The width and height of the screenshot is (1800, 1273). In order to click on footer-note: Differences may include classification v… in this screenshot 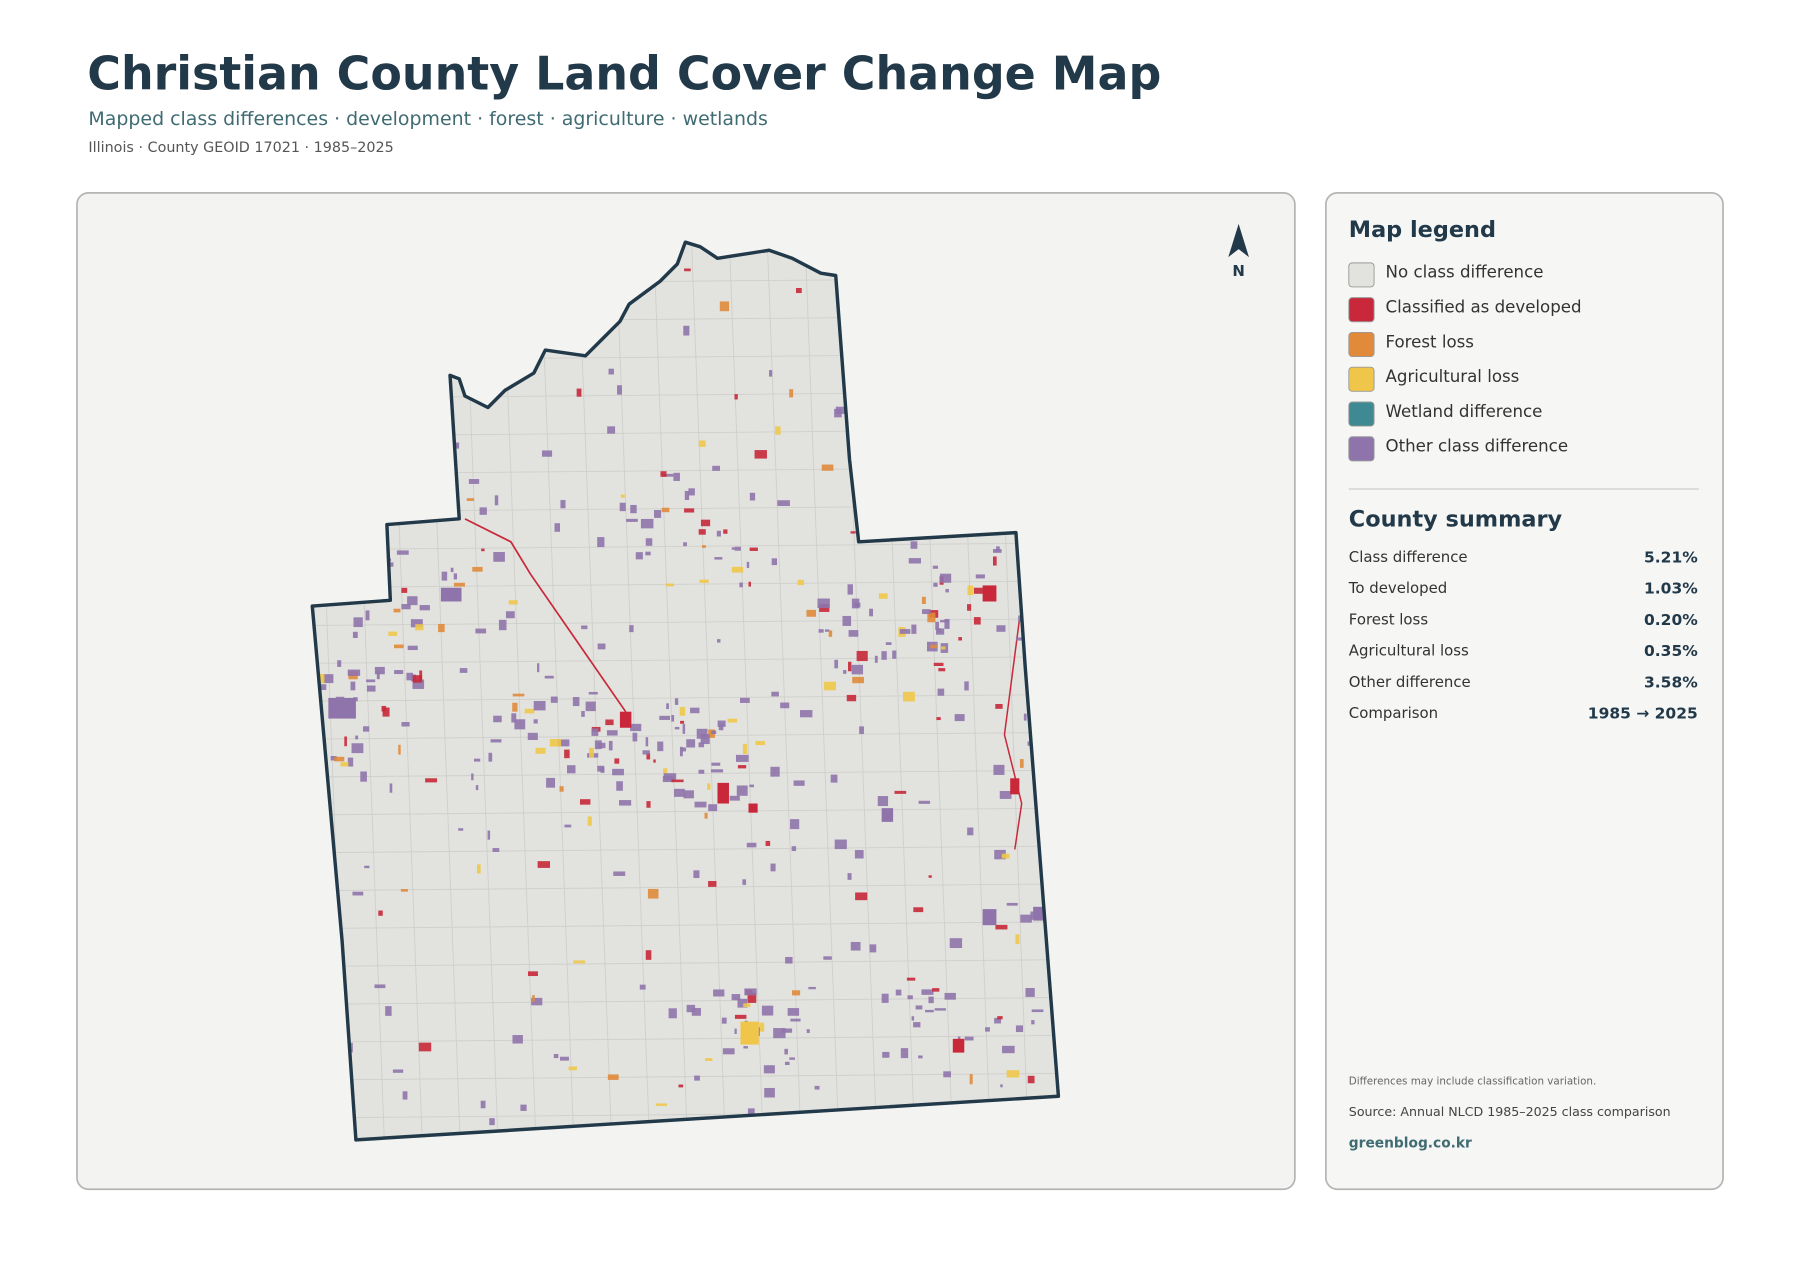, I will do `click(1472, 1081)`.